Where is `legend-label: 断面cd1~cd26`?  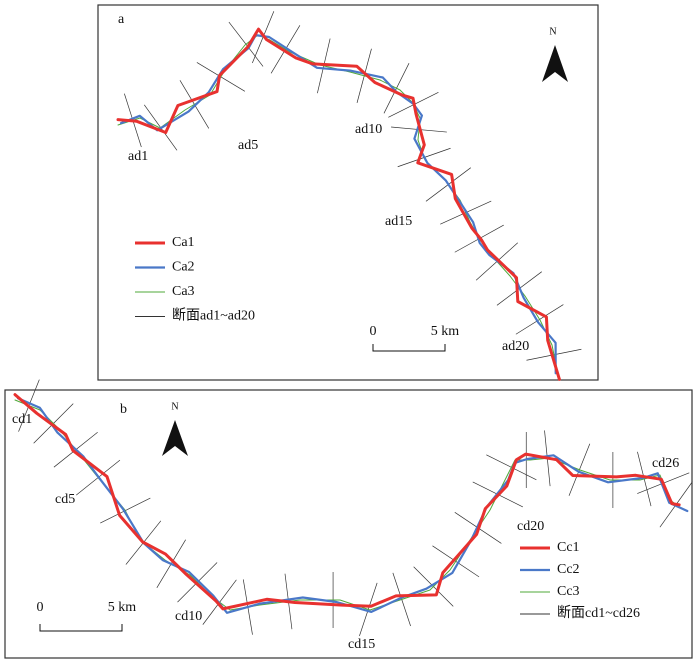 legend-label: 断面cd1~cd26 is located at coordinates (598, 613).